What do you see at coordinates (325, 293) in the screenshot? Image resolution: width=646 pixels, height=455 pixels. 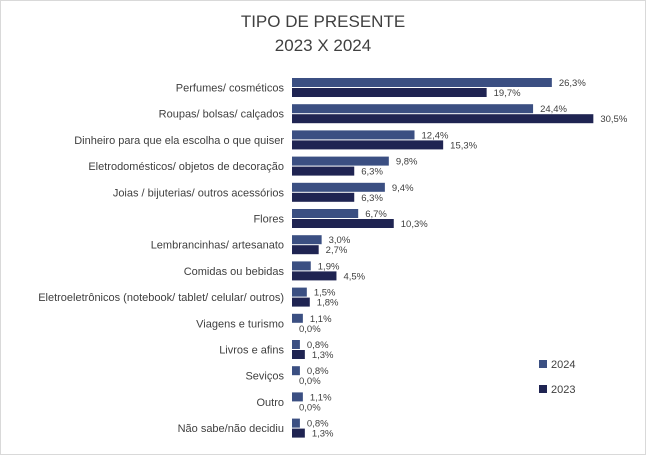 I see `data-label: 1,5%` at bounding box center [325, 293].